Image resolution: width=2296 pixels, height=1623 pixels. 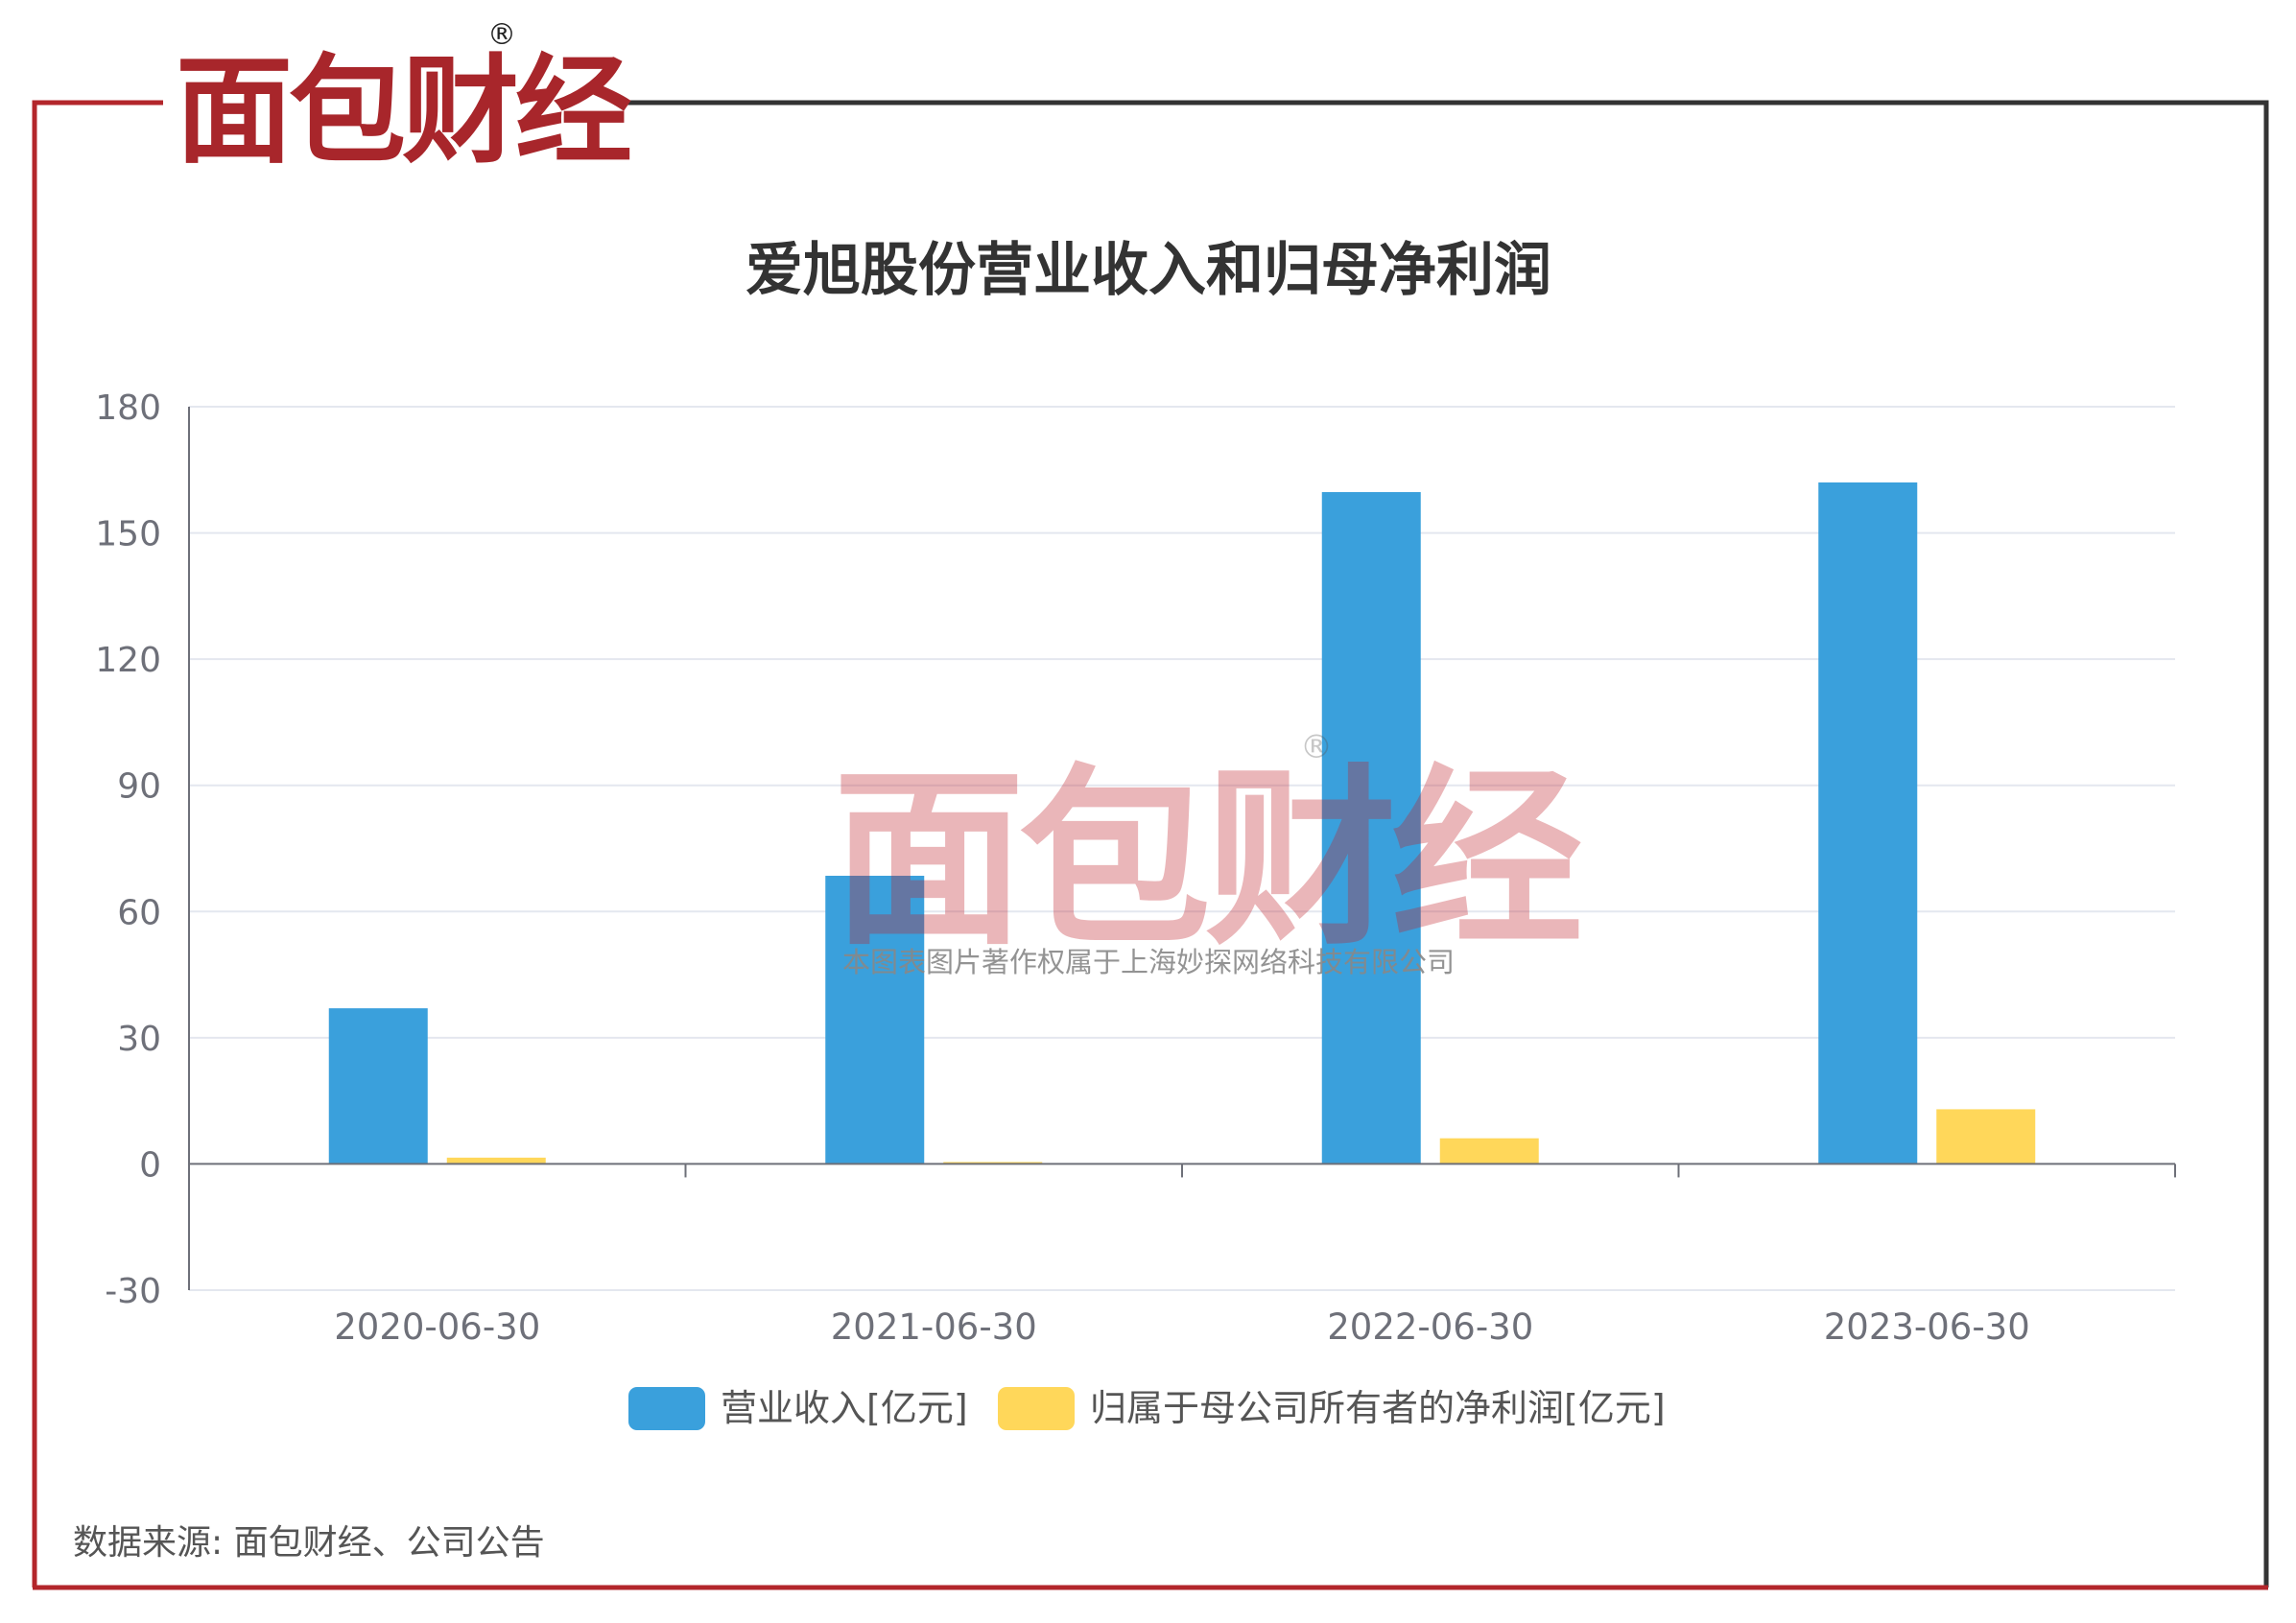 I want to click on brand-logo: 面包财经 ®, so click(x=405, y=99).